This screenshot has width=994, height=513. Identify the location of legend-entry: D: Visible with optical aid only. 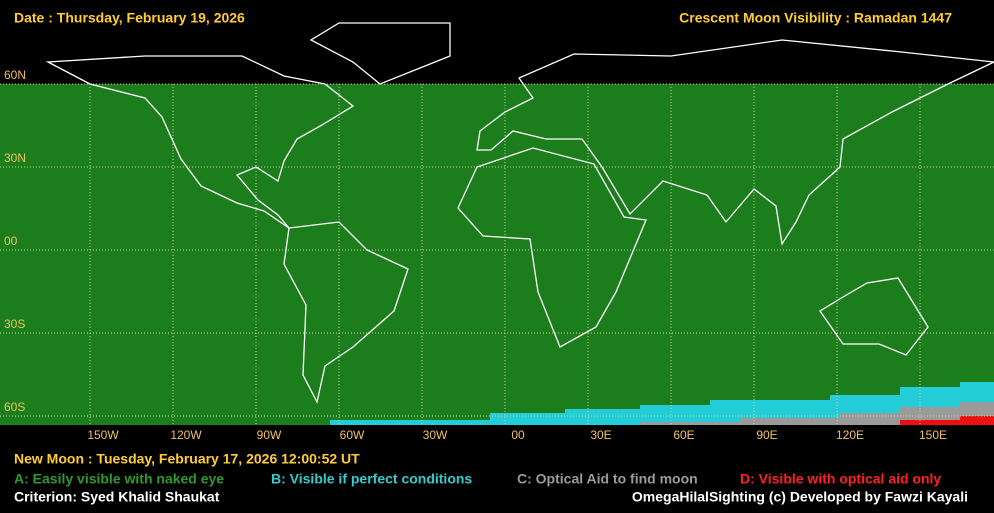
(840, 479).